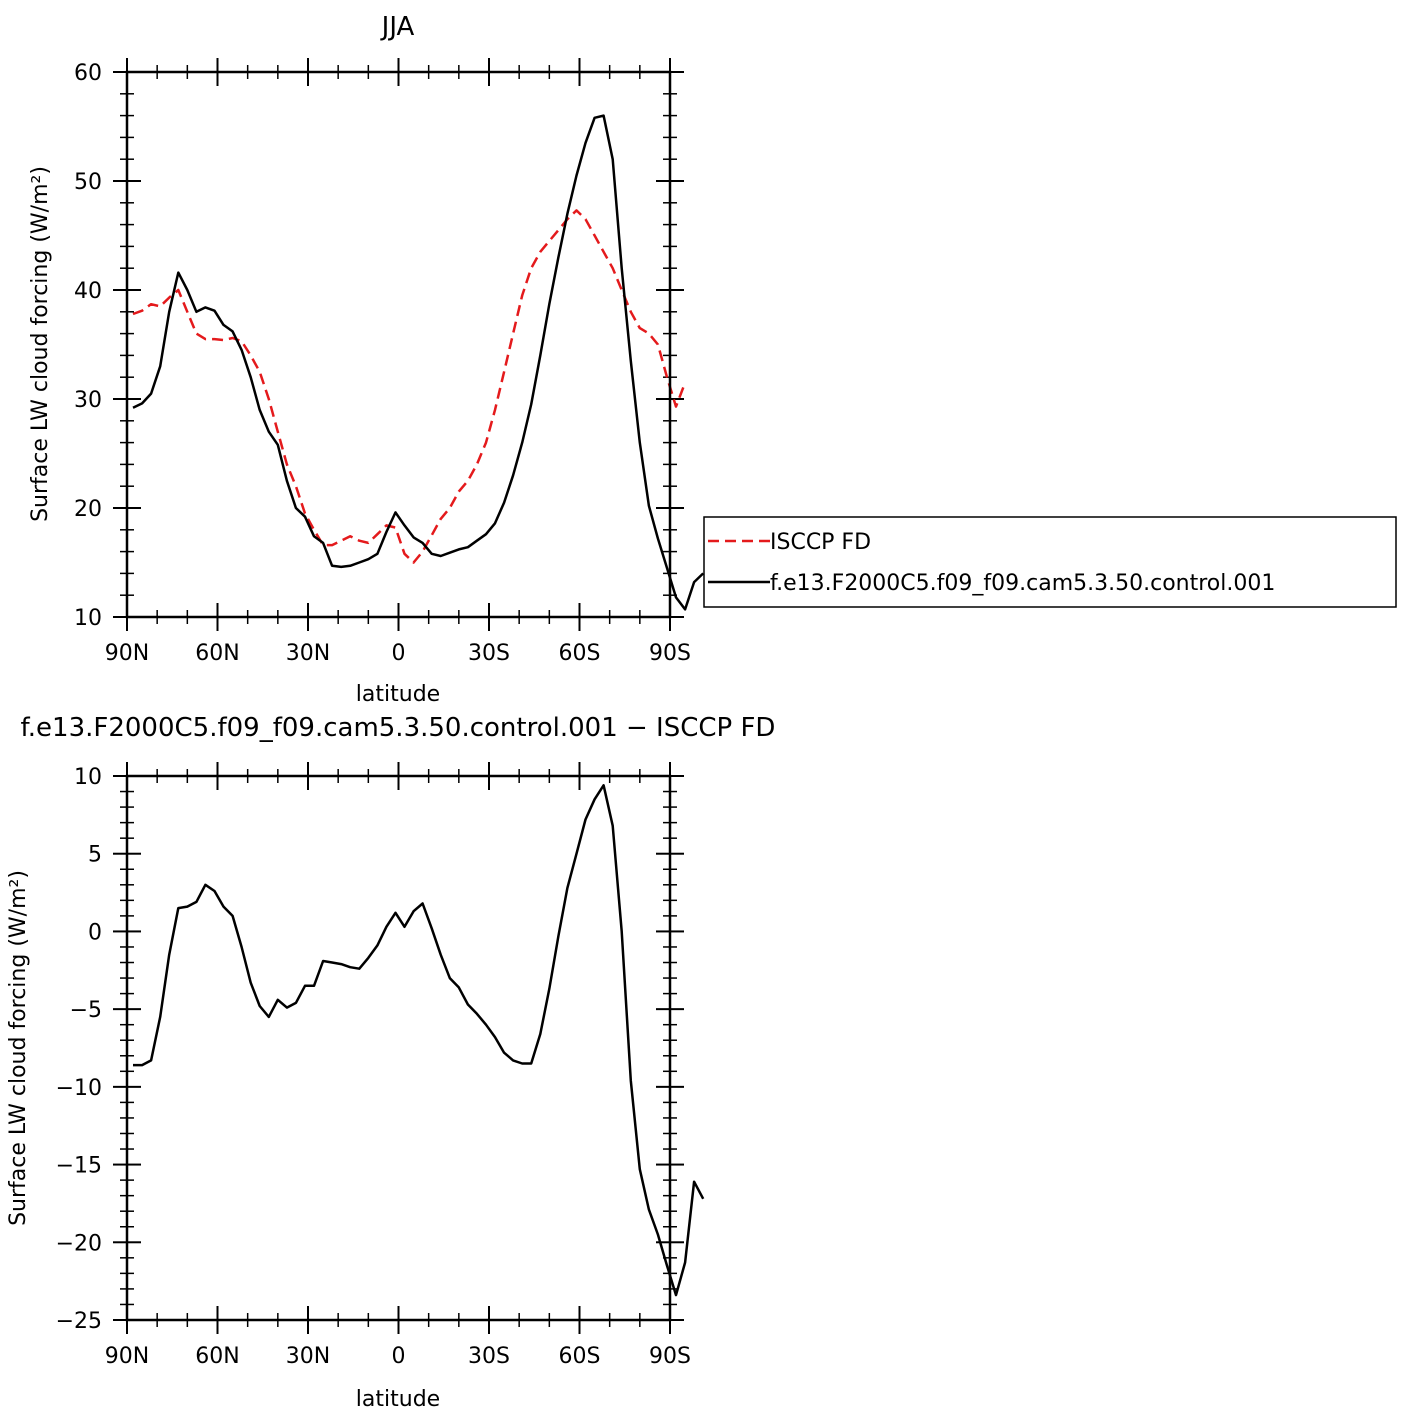  What do you see at coordinates (79, 1321) in the screenshot?
I see `y-tick-label: −25` at bounding box center [79, 1321].